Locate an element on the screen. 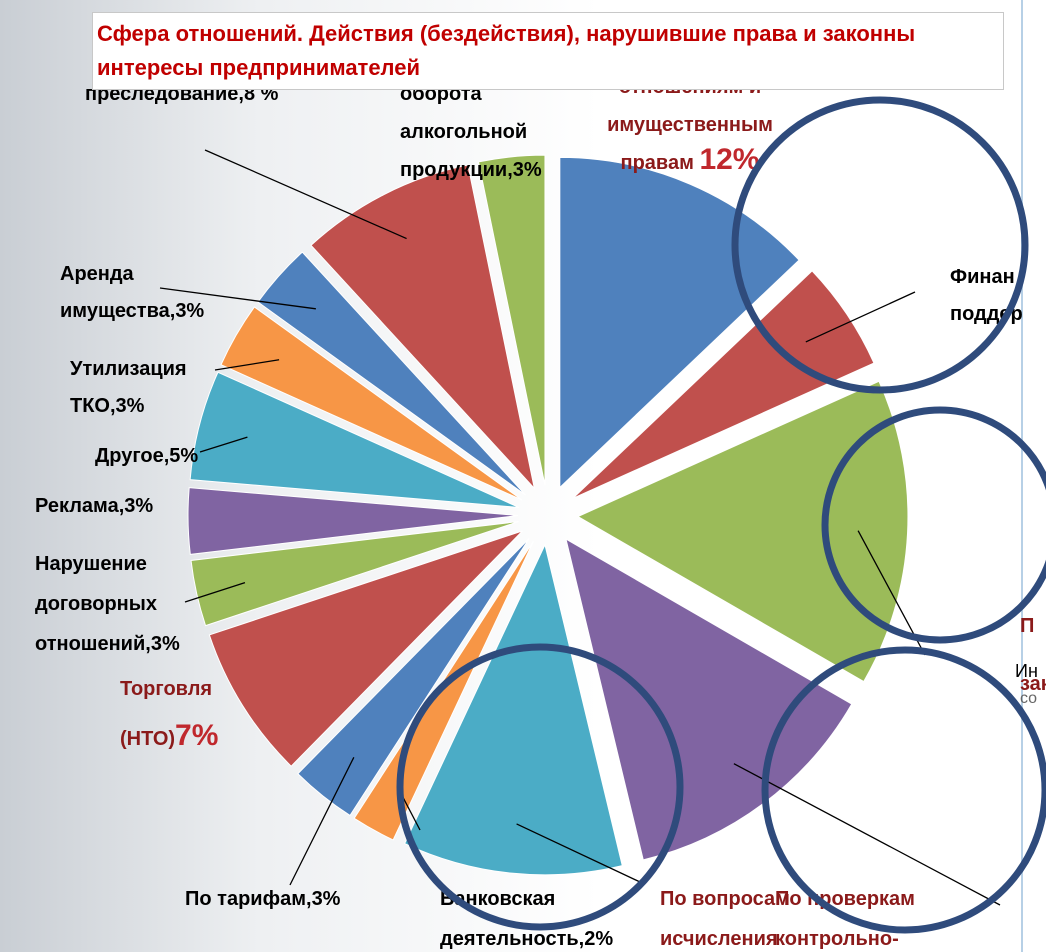 This screenshot has height=952, width=1046. slice-label: контрольно- is located at coordinates (837, 939).